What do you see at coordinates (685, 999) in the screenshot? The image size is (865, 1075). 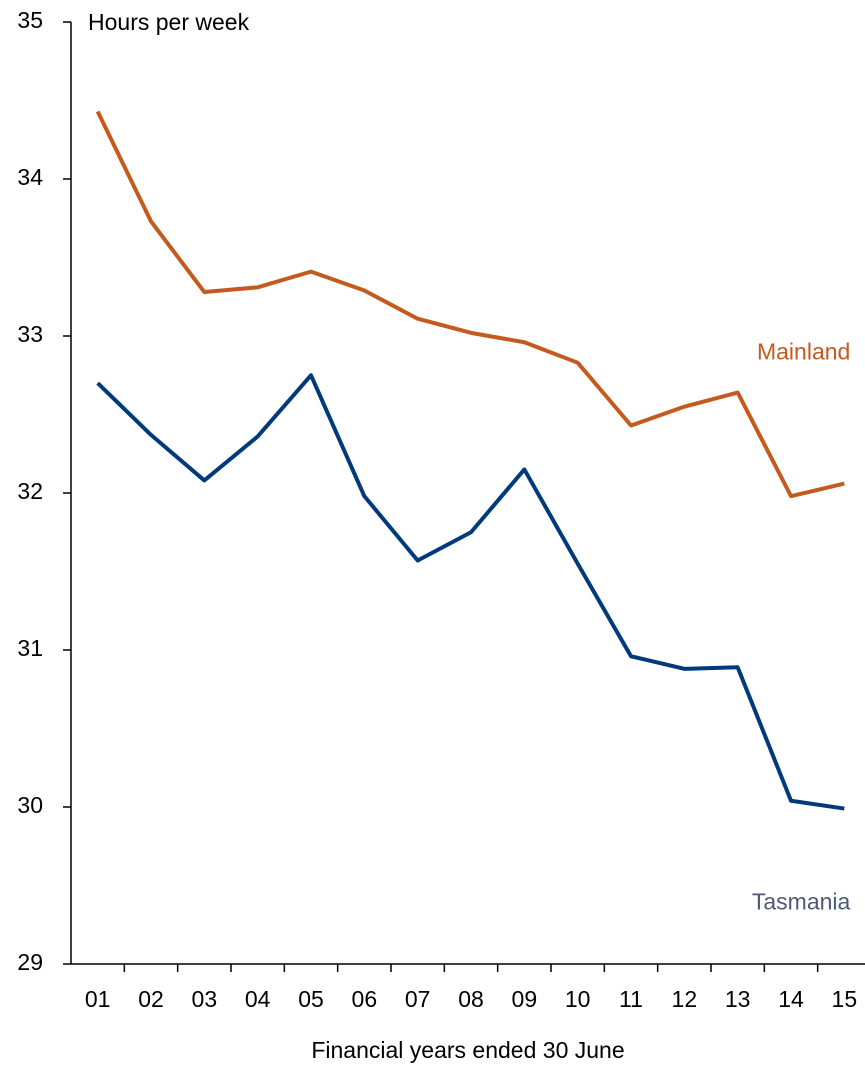 I see `x-tick-label: 12` at bounding box center [685, 999].